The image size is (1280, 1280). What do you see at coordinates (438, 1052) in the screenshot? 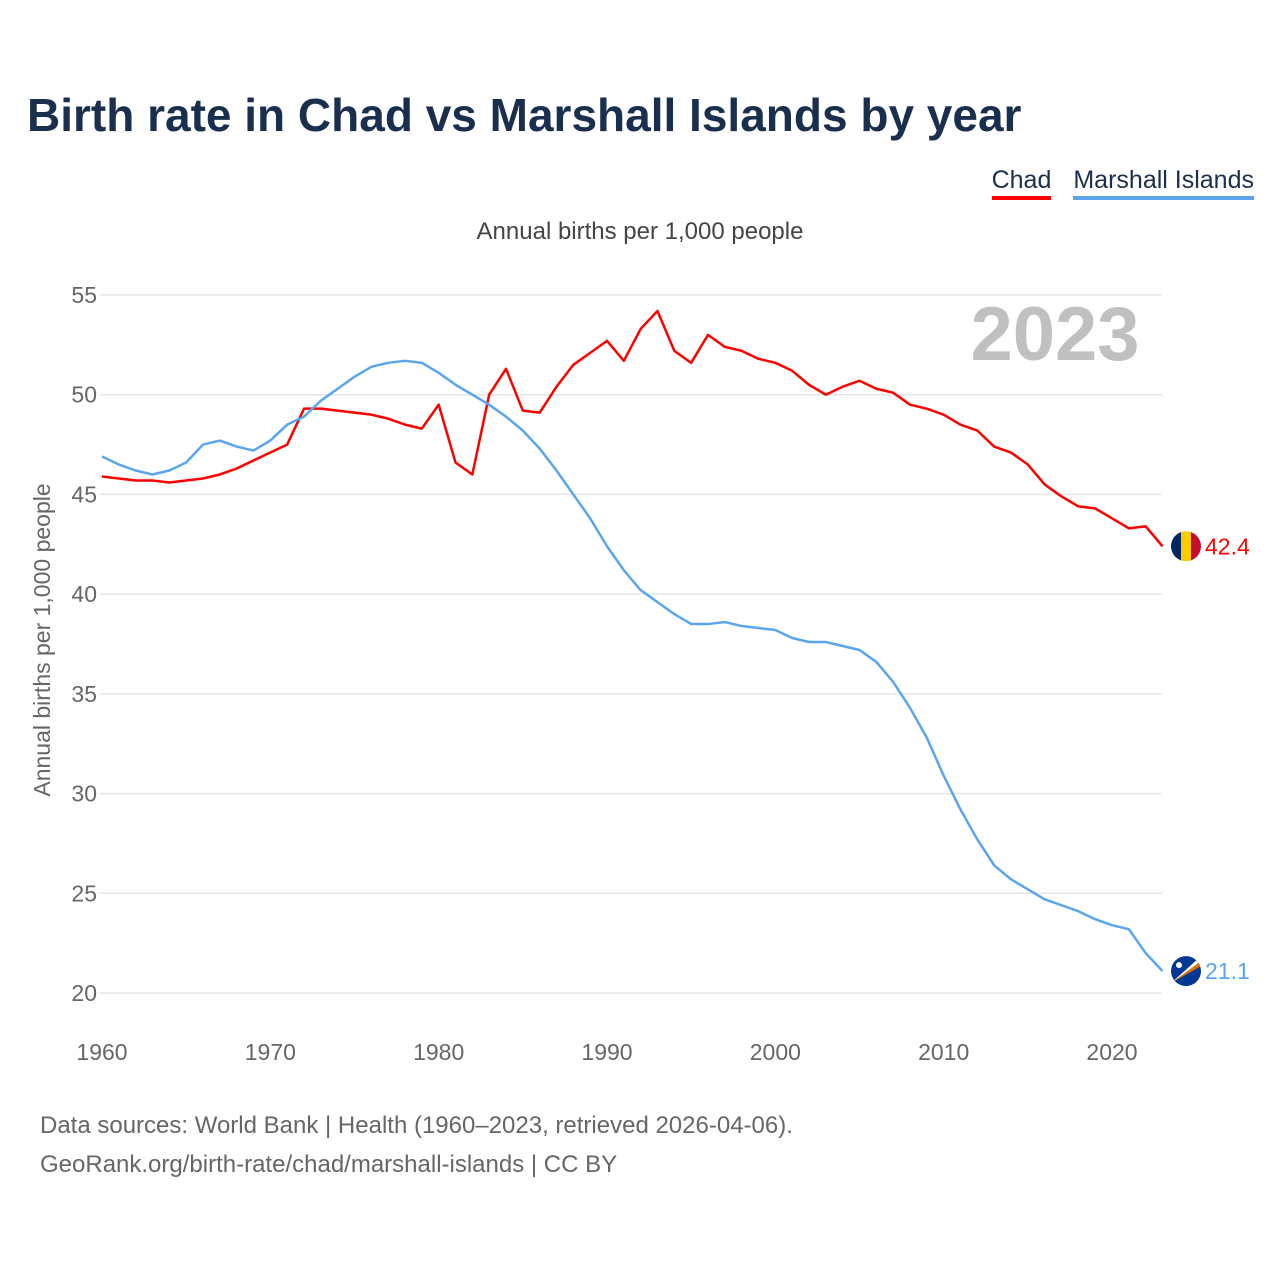
I see `x-tick-label: 1980` at bounding box center [438, 1052].